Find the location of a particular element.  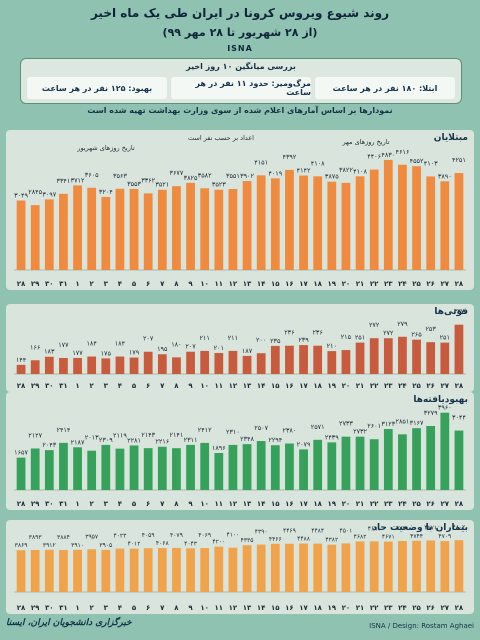

data-label: ۲۷۲ is located at coordinates (388, 333).